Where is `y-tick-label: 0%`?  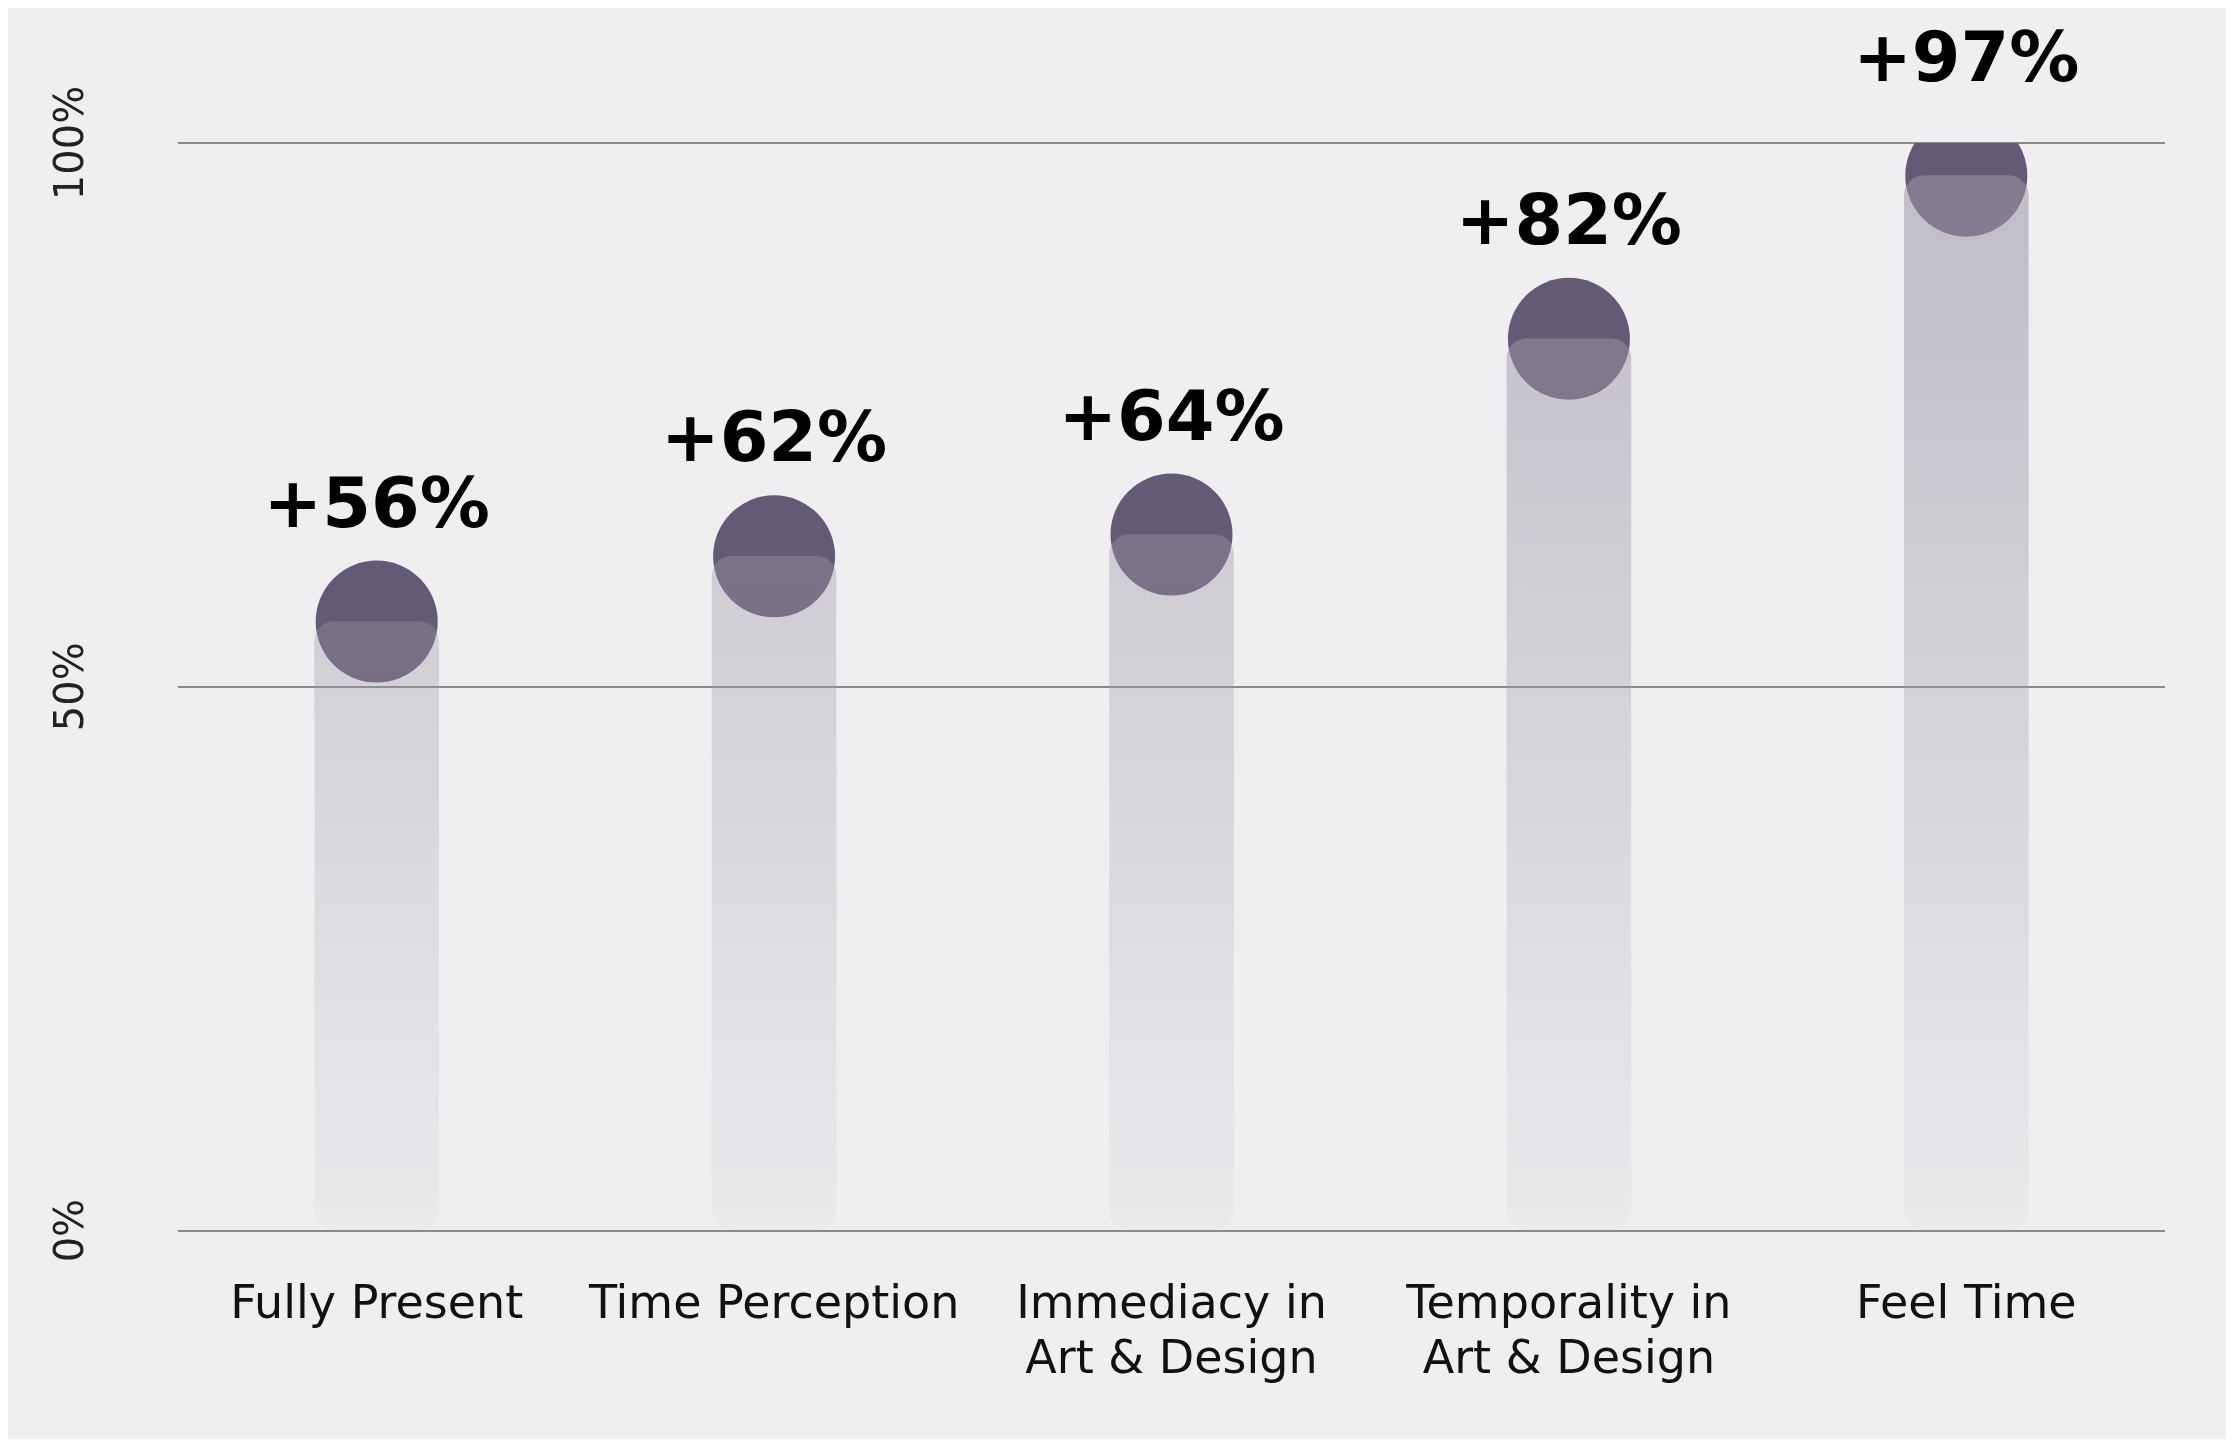 y-tick-label: 0% is located at coordinates (69, 1230).